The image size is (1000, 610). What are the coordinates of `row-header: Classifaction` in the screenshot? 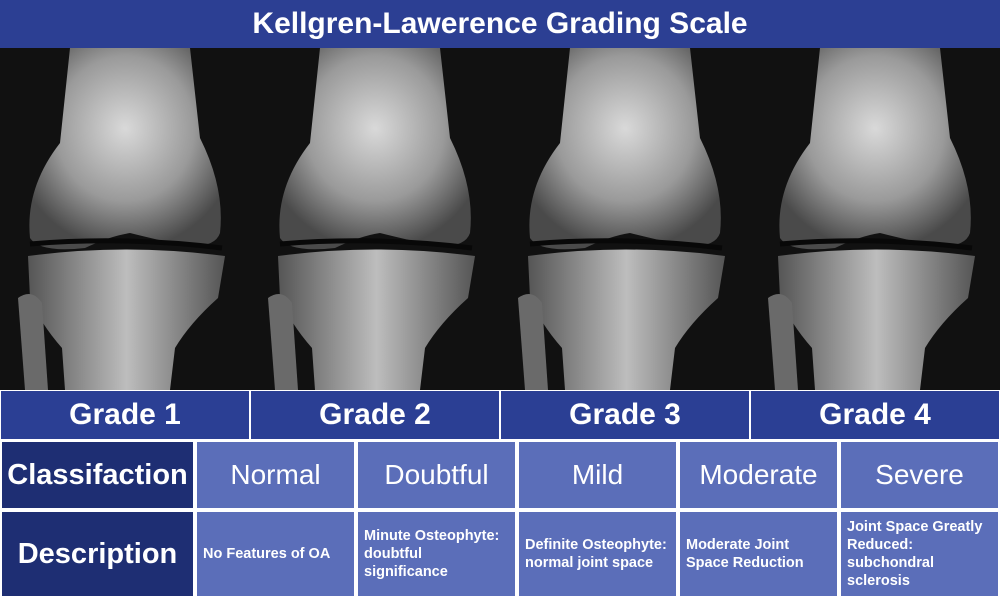 It's located at (97, 475).